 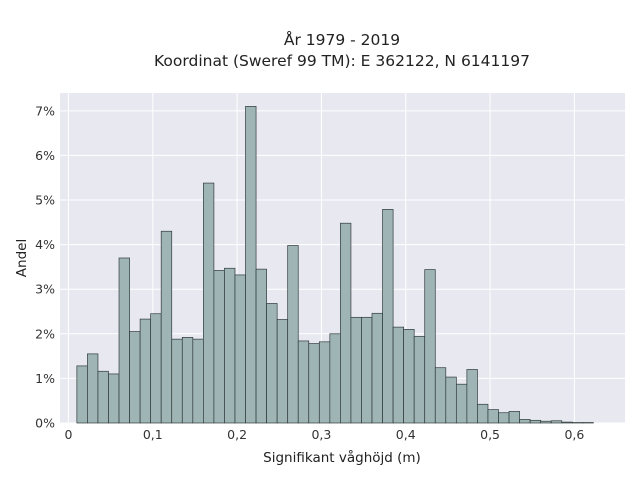 What do you see at coordinates (342, 39) in the screenshot?
I see `chart-title: År 1979 - 2019` at bounding box center [342, 39].